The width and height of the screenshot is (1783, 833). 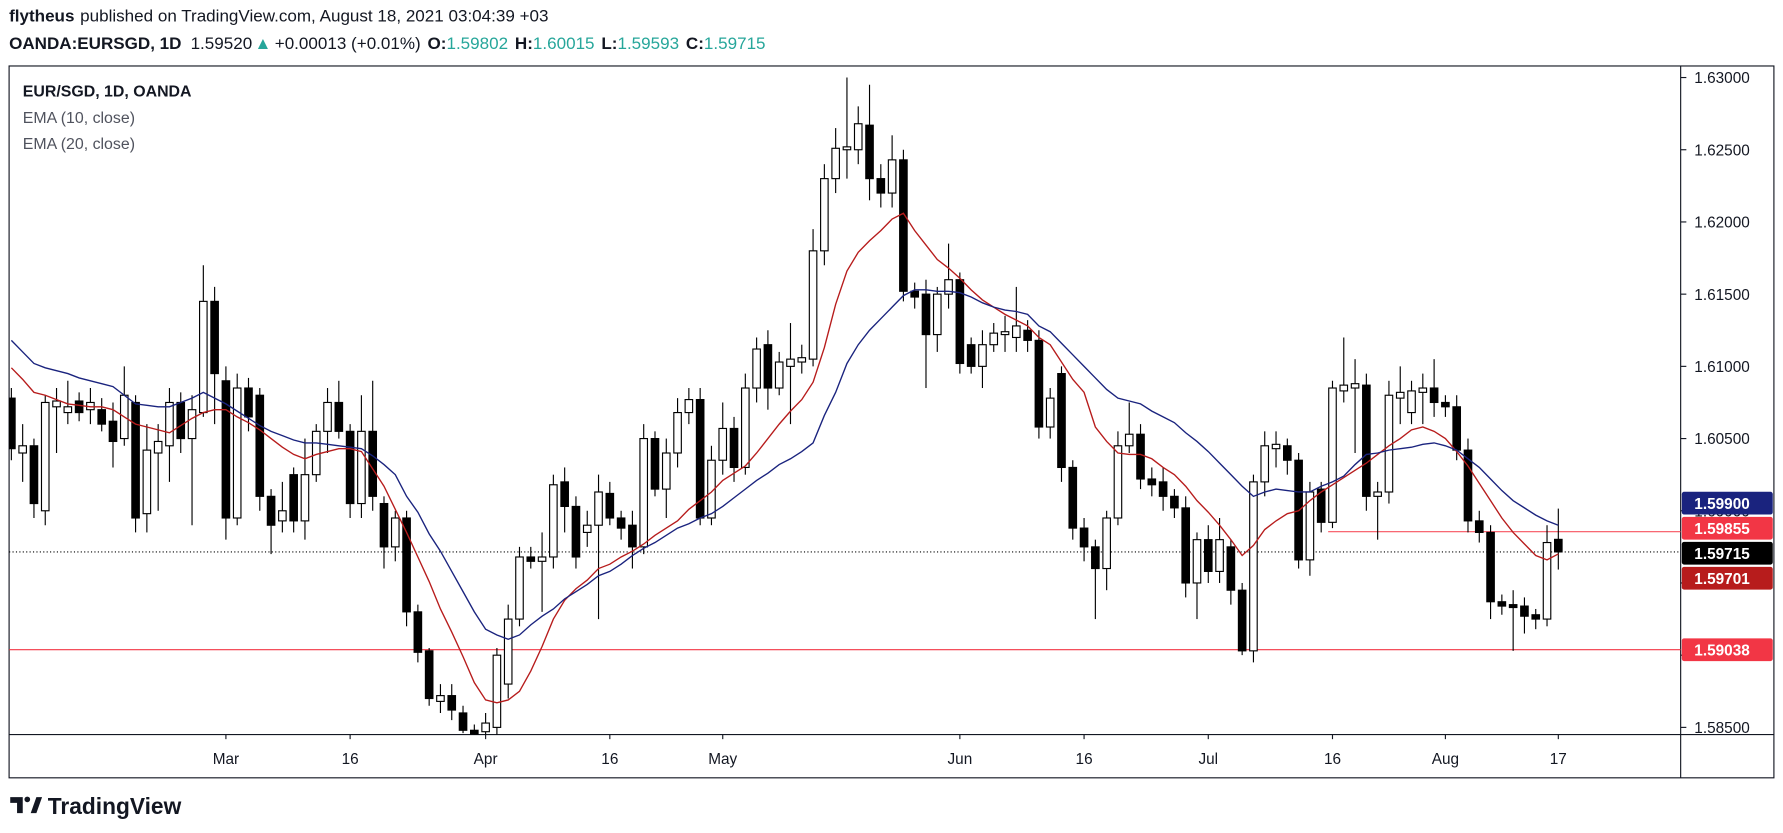 What do you see at coordinates (16, 805) in the screenshot?
I see `logo-mark` at bounding box center [16, 805].